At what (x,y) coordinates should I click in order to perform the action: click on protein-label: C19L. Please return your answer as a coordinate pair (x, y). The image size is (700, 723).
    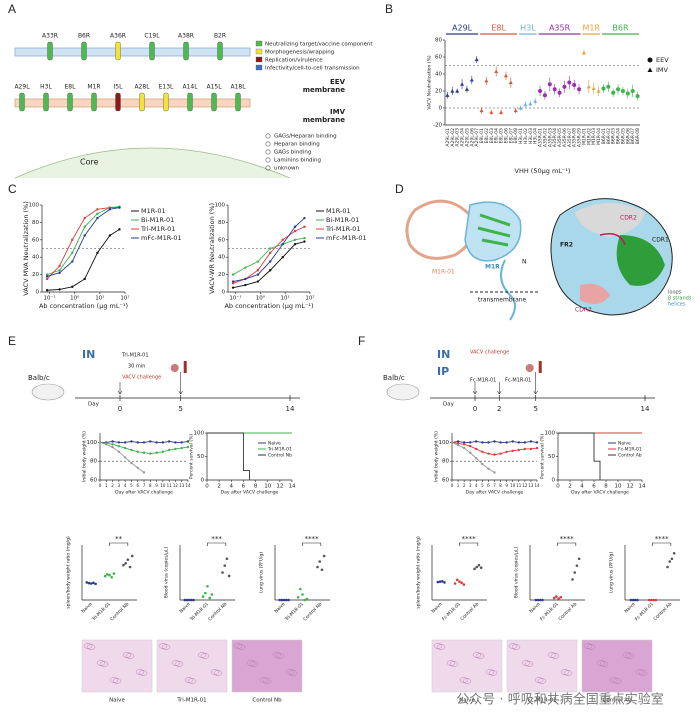
    Looking at the image, I should click on (152, 36).